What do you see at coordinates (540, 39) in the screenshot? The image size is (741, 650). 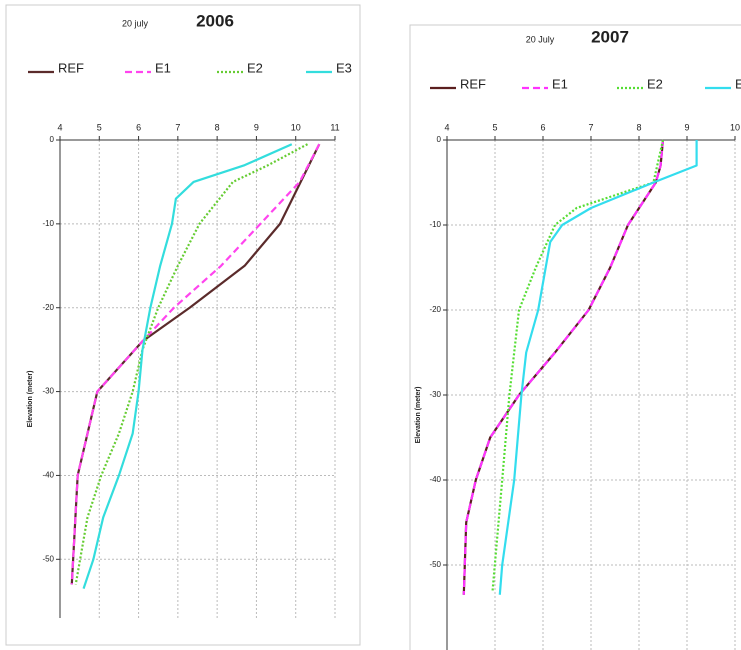 I see `chart-subtitle: 20 July` at bounding box center [540, 39].